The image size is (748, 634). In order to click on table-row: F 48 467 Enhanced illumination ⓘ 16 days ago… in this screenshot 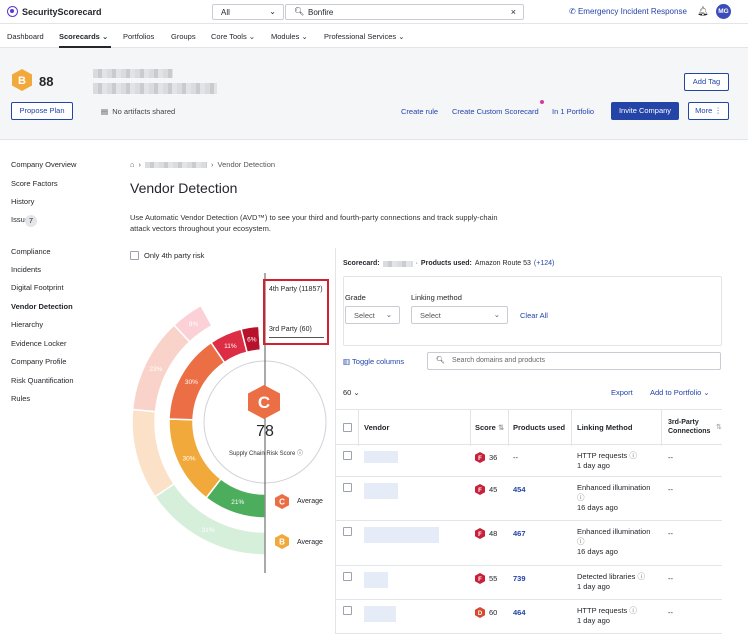, I will do `click(528, 543)`.